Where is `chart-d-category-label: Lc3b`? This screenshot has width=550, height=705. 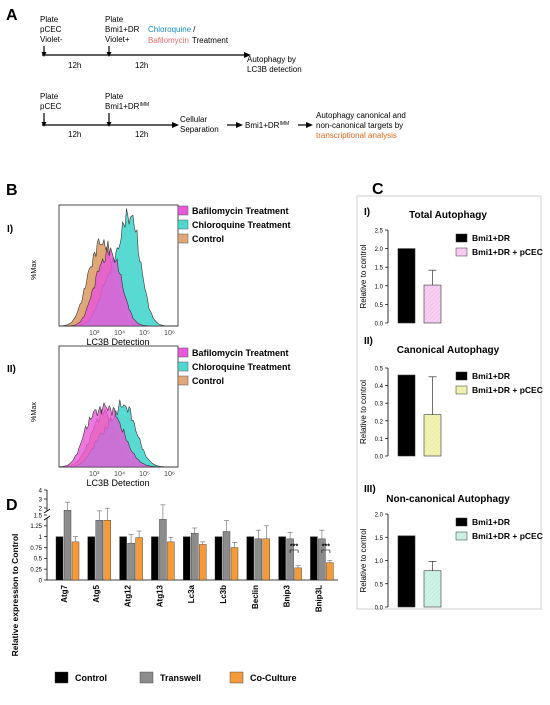
chart-d-category-label: Lc3b is located at coordinates (223, 594).